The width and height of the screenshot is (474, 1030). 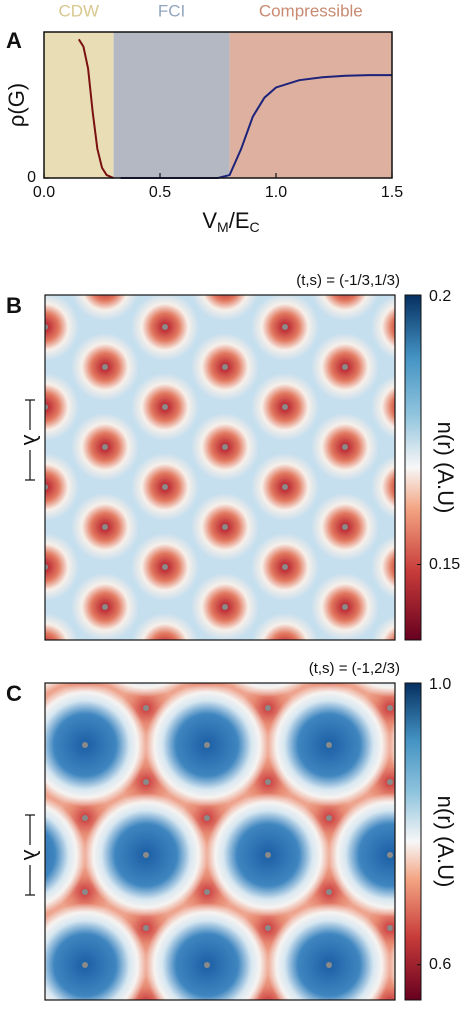 I want to click on panel-label: C, so click(x=14, y=693).